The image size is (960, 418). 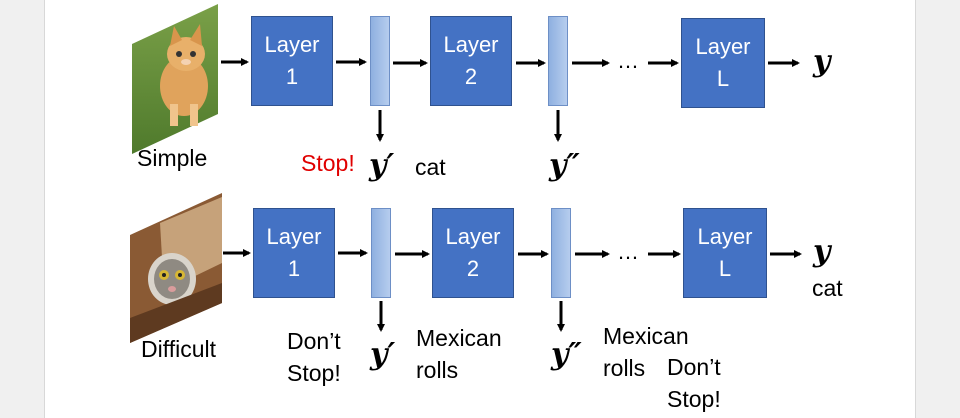 I want to click on final-prediction: cat, so click(x=827, y=288).